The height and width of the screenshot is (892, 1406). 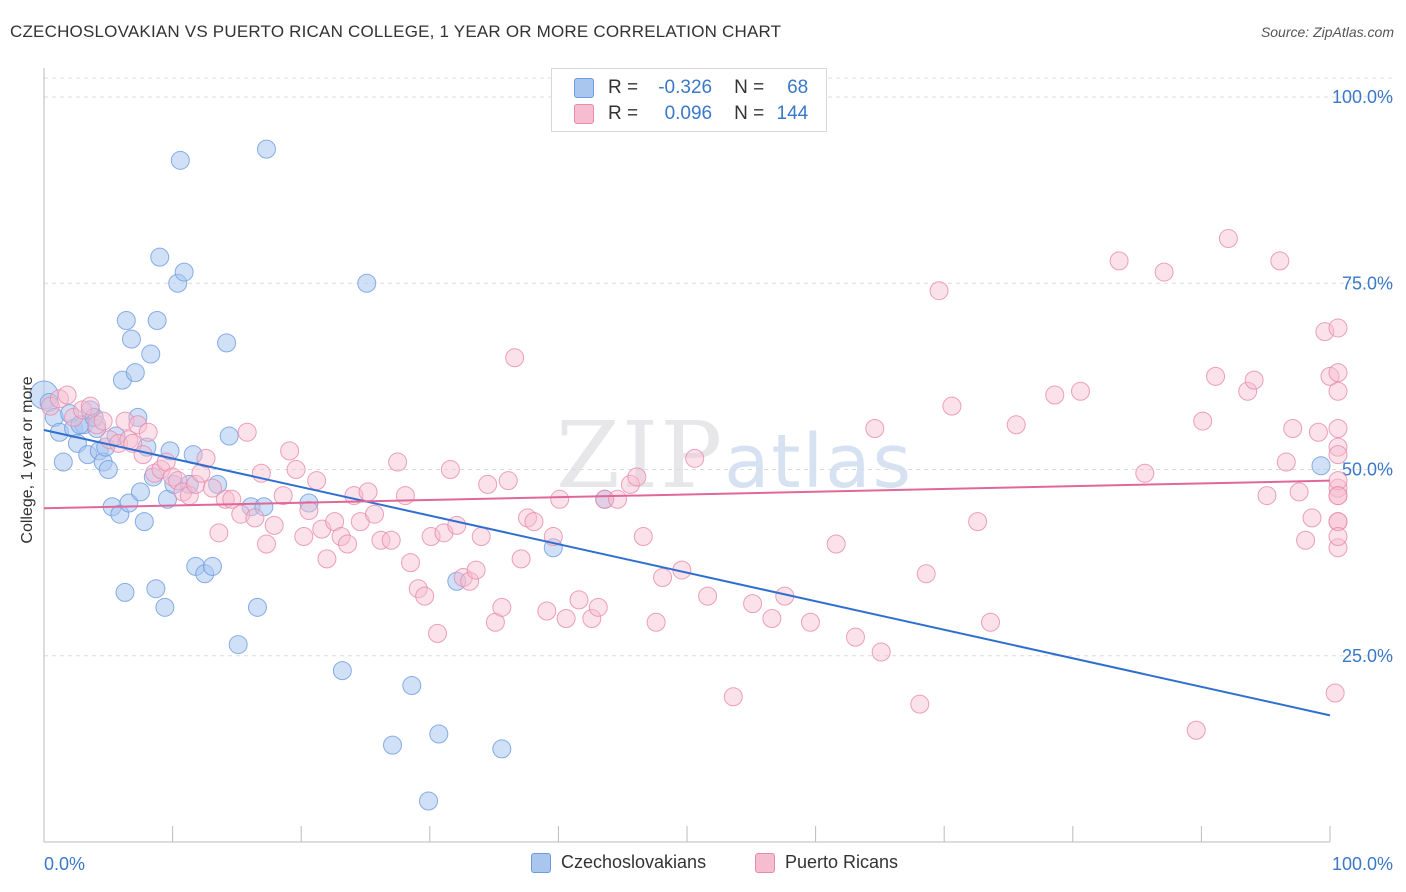 I want to click on bottom-legend-label: Puerto Ricans, so click(x=842, y=862).